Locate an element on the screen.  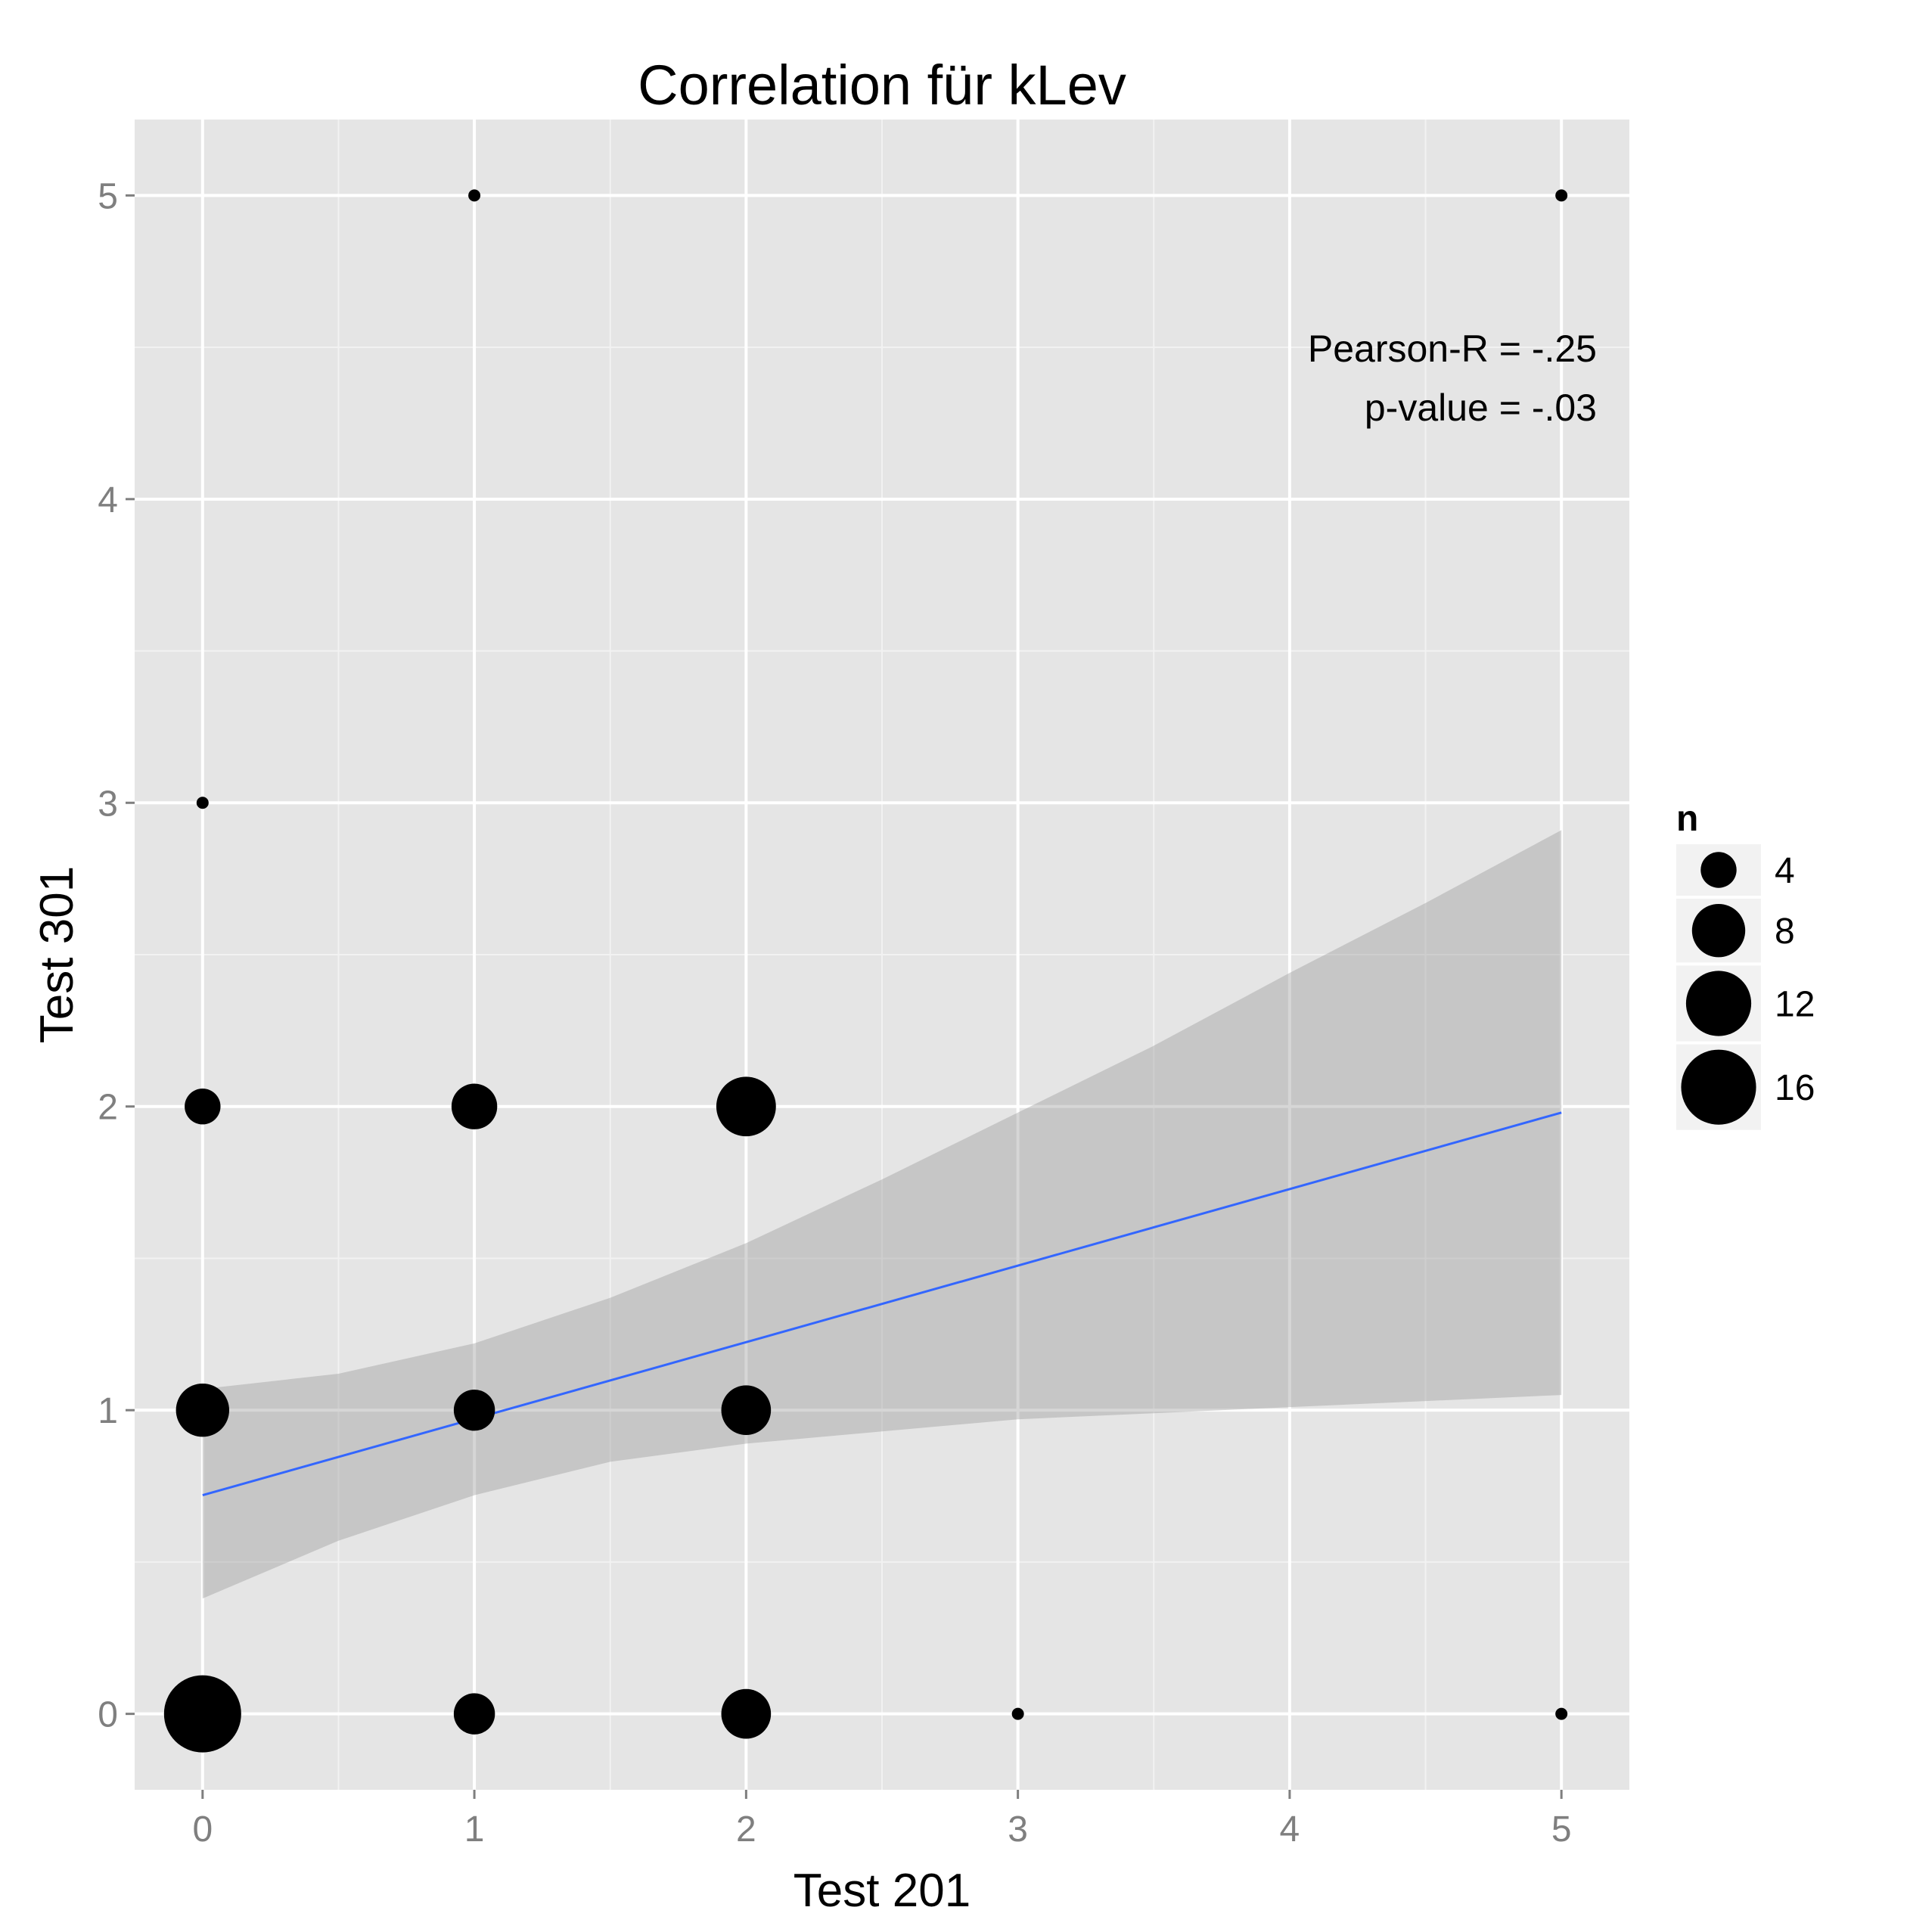
pearson-r-annotation: Pearson-R = -.25 is located at coordinates (1452, 349).